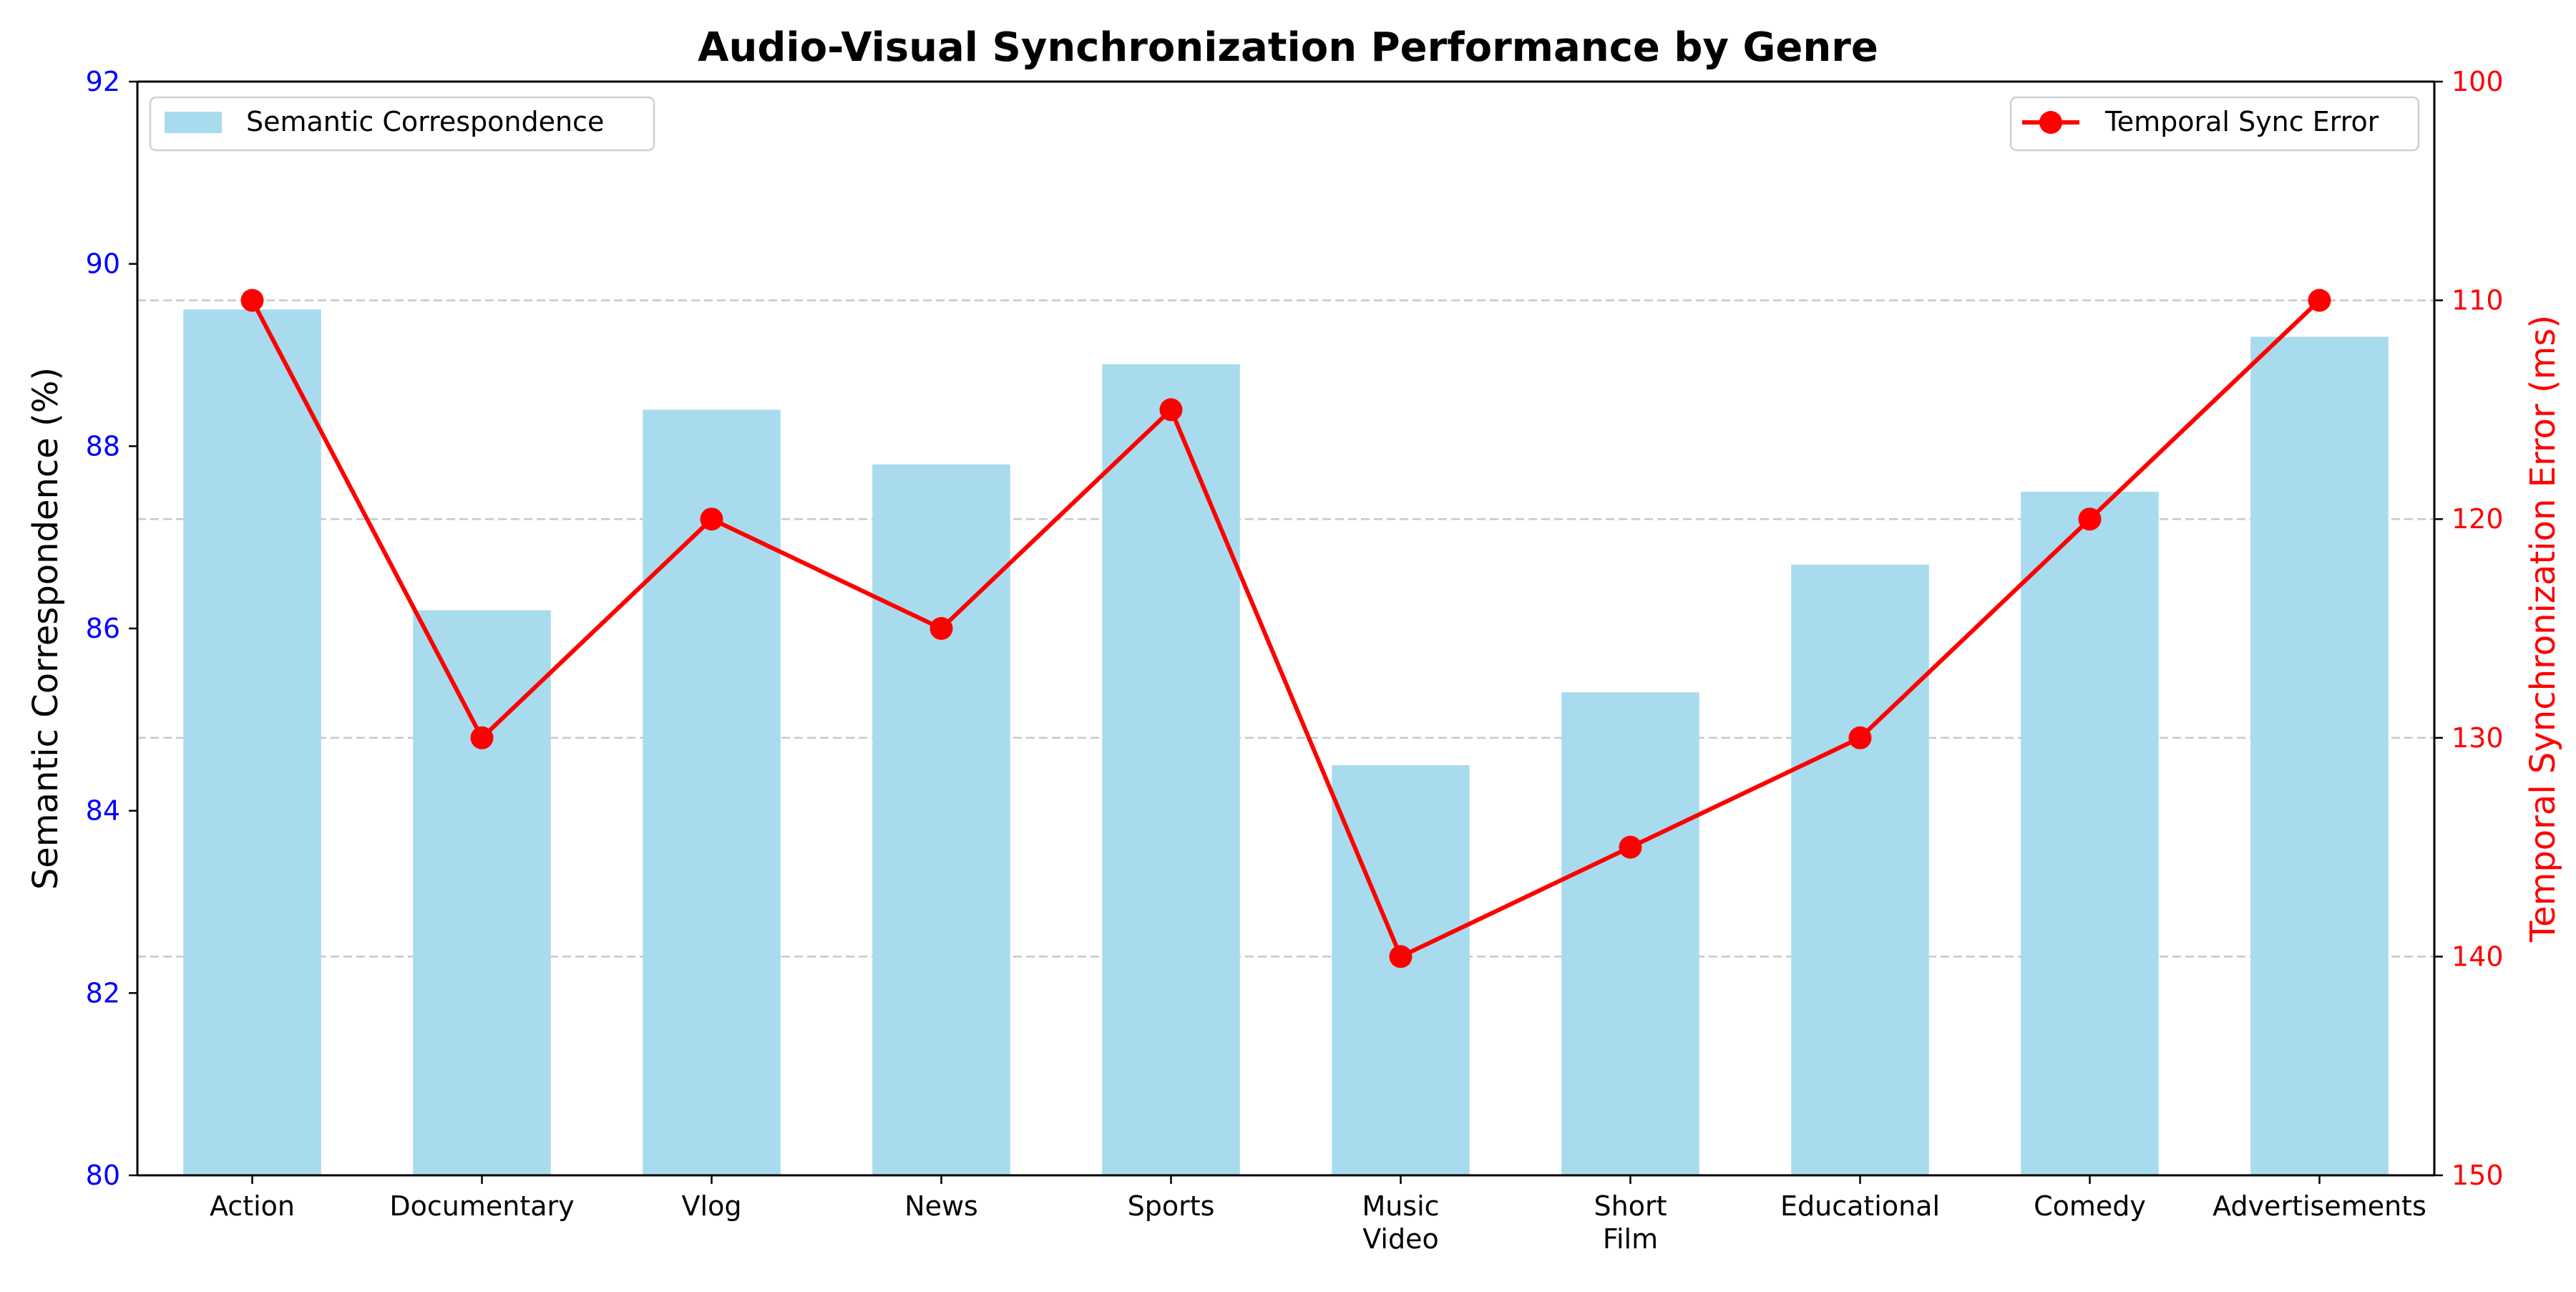 This screenshot has width=2576, height=1292. Describe the element at coordinates (2477, 81) in the screenshot. I see `right-tick-label: 100` at that location.